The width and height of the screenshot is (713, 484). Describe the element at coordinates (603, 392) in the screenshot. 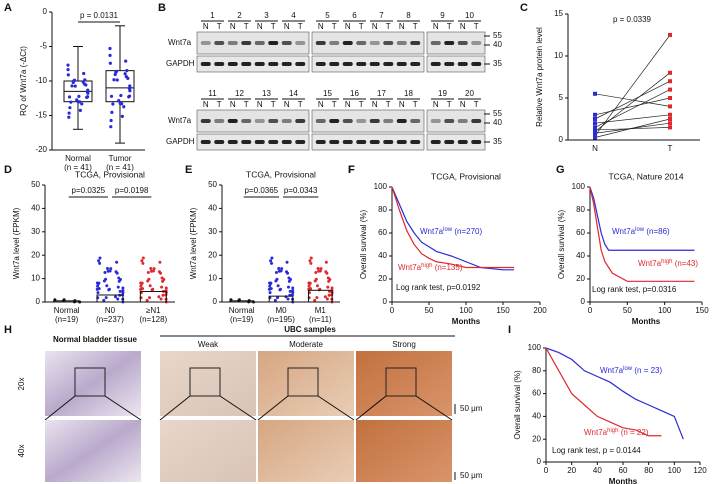

I see `survival-curve` at that location.